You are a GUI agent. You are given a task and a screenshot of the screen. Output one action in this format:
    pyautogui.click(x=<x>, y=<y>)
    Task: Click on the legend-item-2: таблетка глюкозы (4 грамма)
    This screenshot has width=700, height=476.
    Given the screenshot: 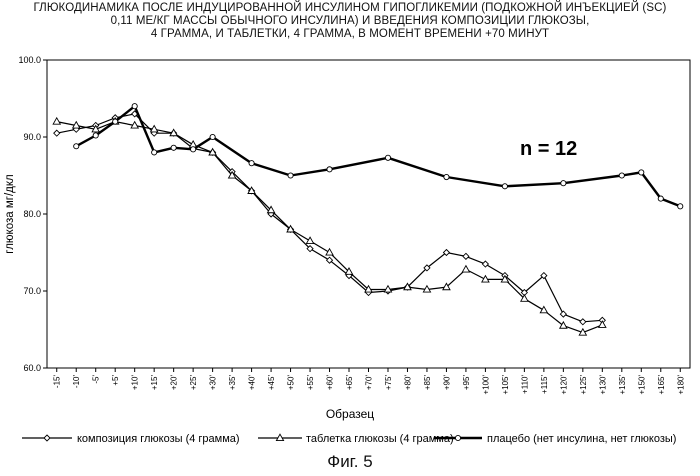 What is the action you would take?
    pyautogui.click(x=356, y=439)
    